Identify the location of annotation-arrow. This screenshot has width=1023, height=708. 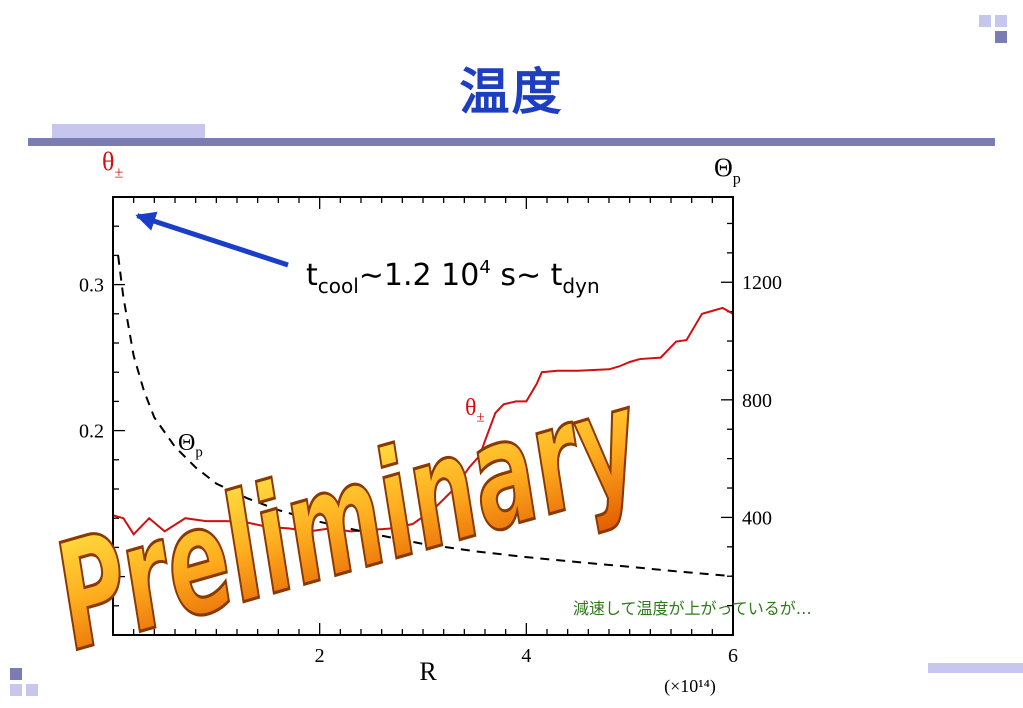
(212, 239).